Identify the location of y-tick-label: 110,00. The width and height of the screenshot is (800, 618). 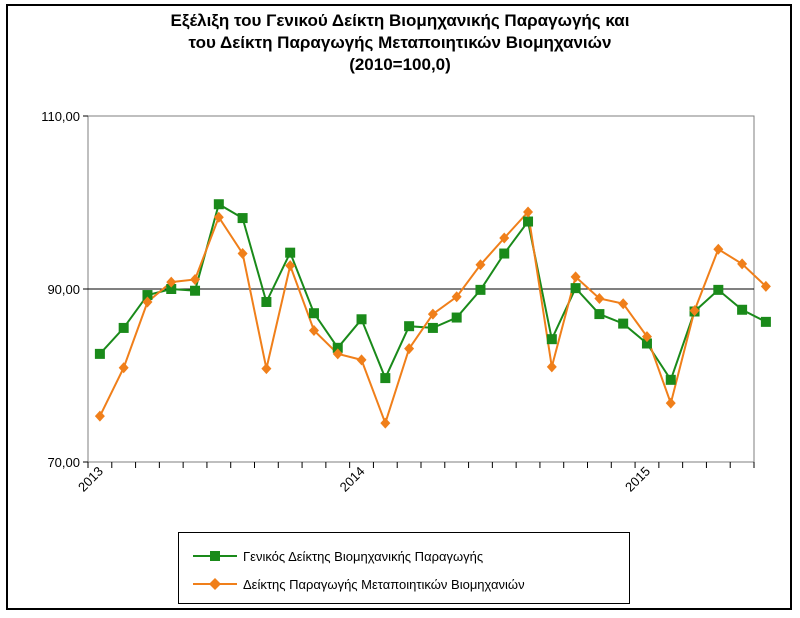
(60, 116).